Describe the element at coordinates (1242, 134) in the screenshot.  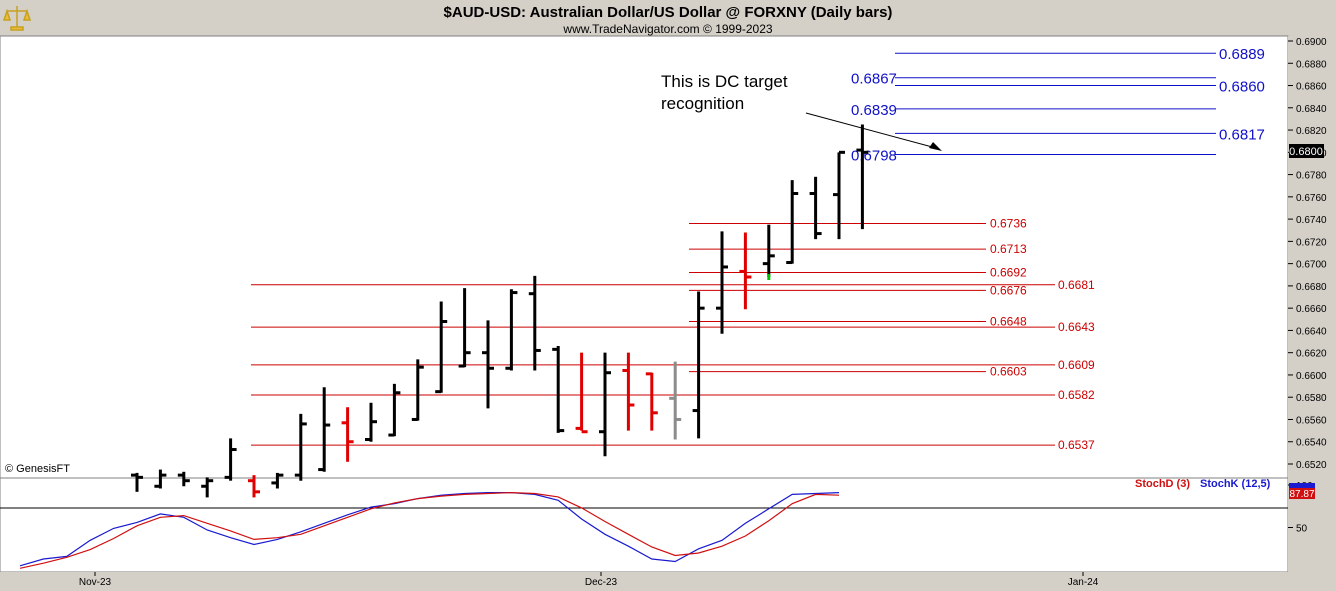
I see `blue-level-label: 0.6817` at that location.